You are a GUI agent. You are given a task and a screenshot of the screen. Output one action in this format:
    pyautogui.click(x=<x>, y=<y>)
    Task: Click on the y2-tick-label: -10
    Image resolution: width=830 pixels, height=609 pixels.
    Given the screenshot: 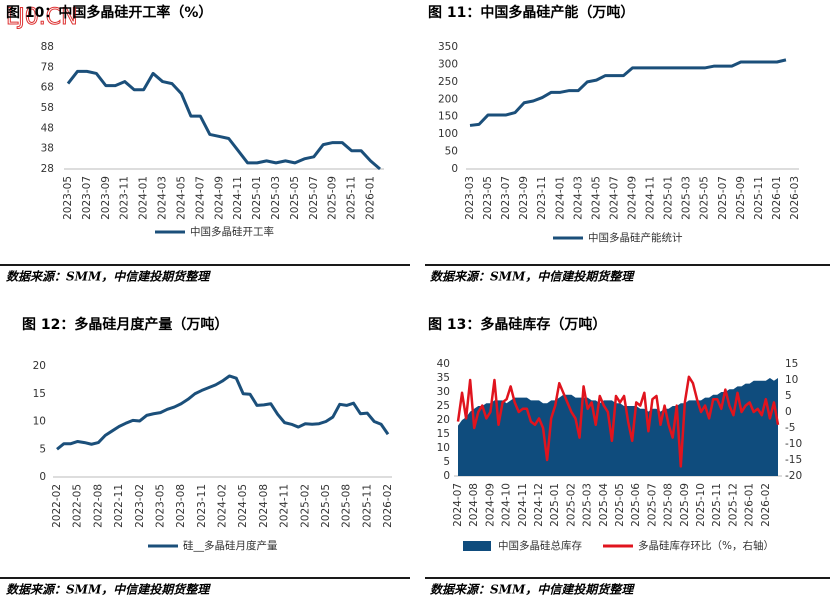 What is the action you would take?
    pyautogui.click(x=793, y=444)
    